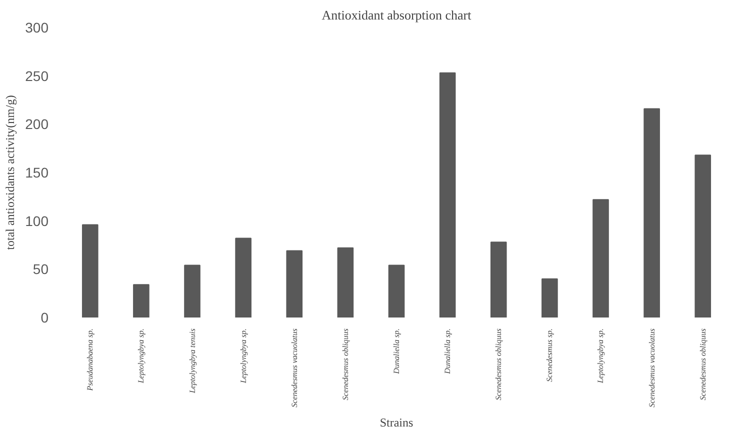 The image size is (743, 432). Describe the element at coordinates (37, 28) in the screenshot. I see `y-tick-label: 300` at that location.